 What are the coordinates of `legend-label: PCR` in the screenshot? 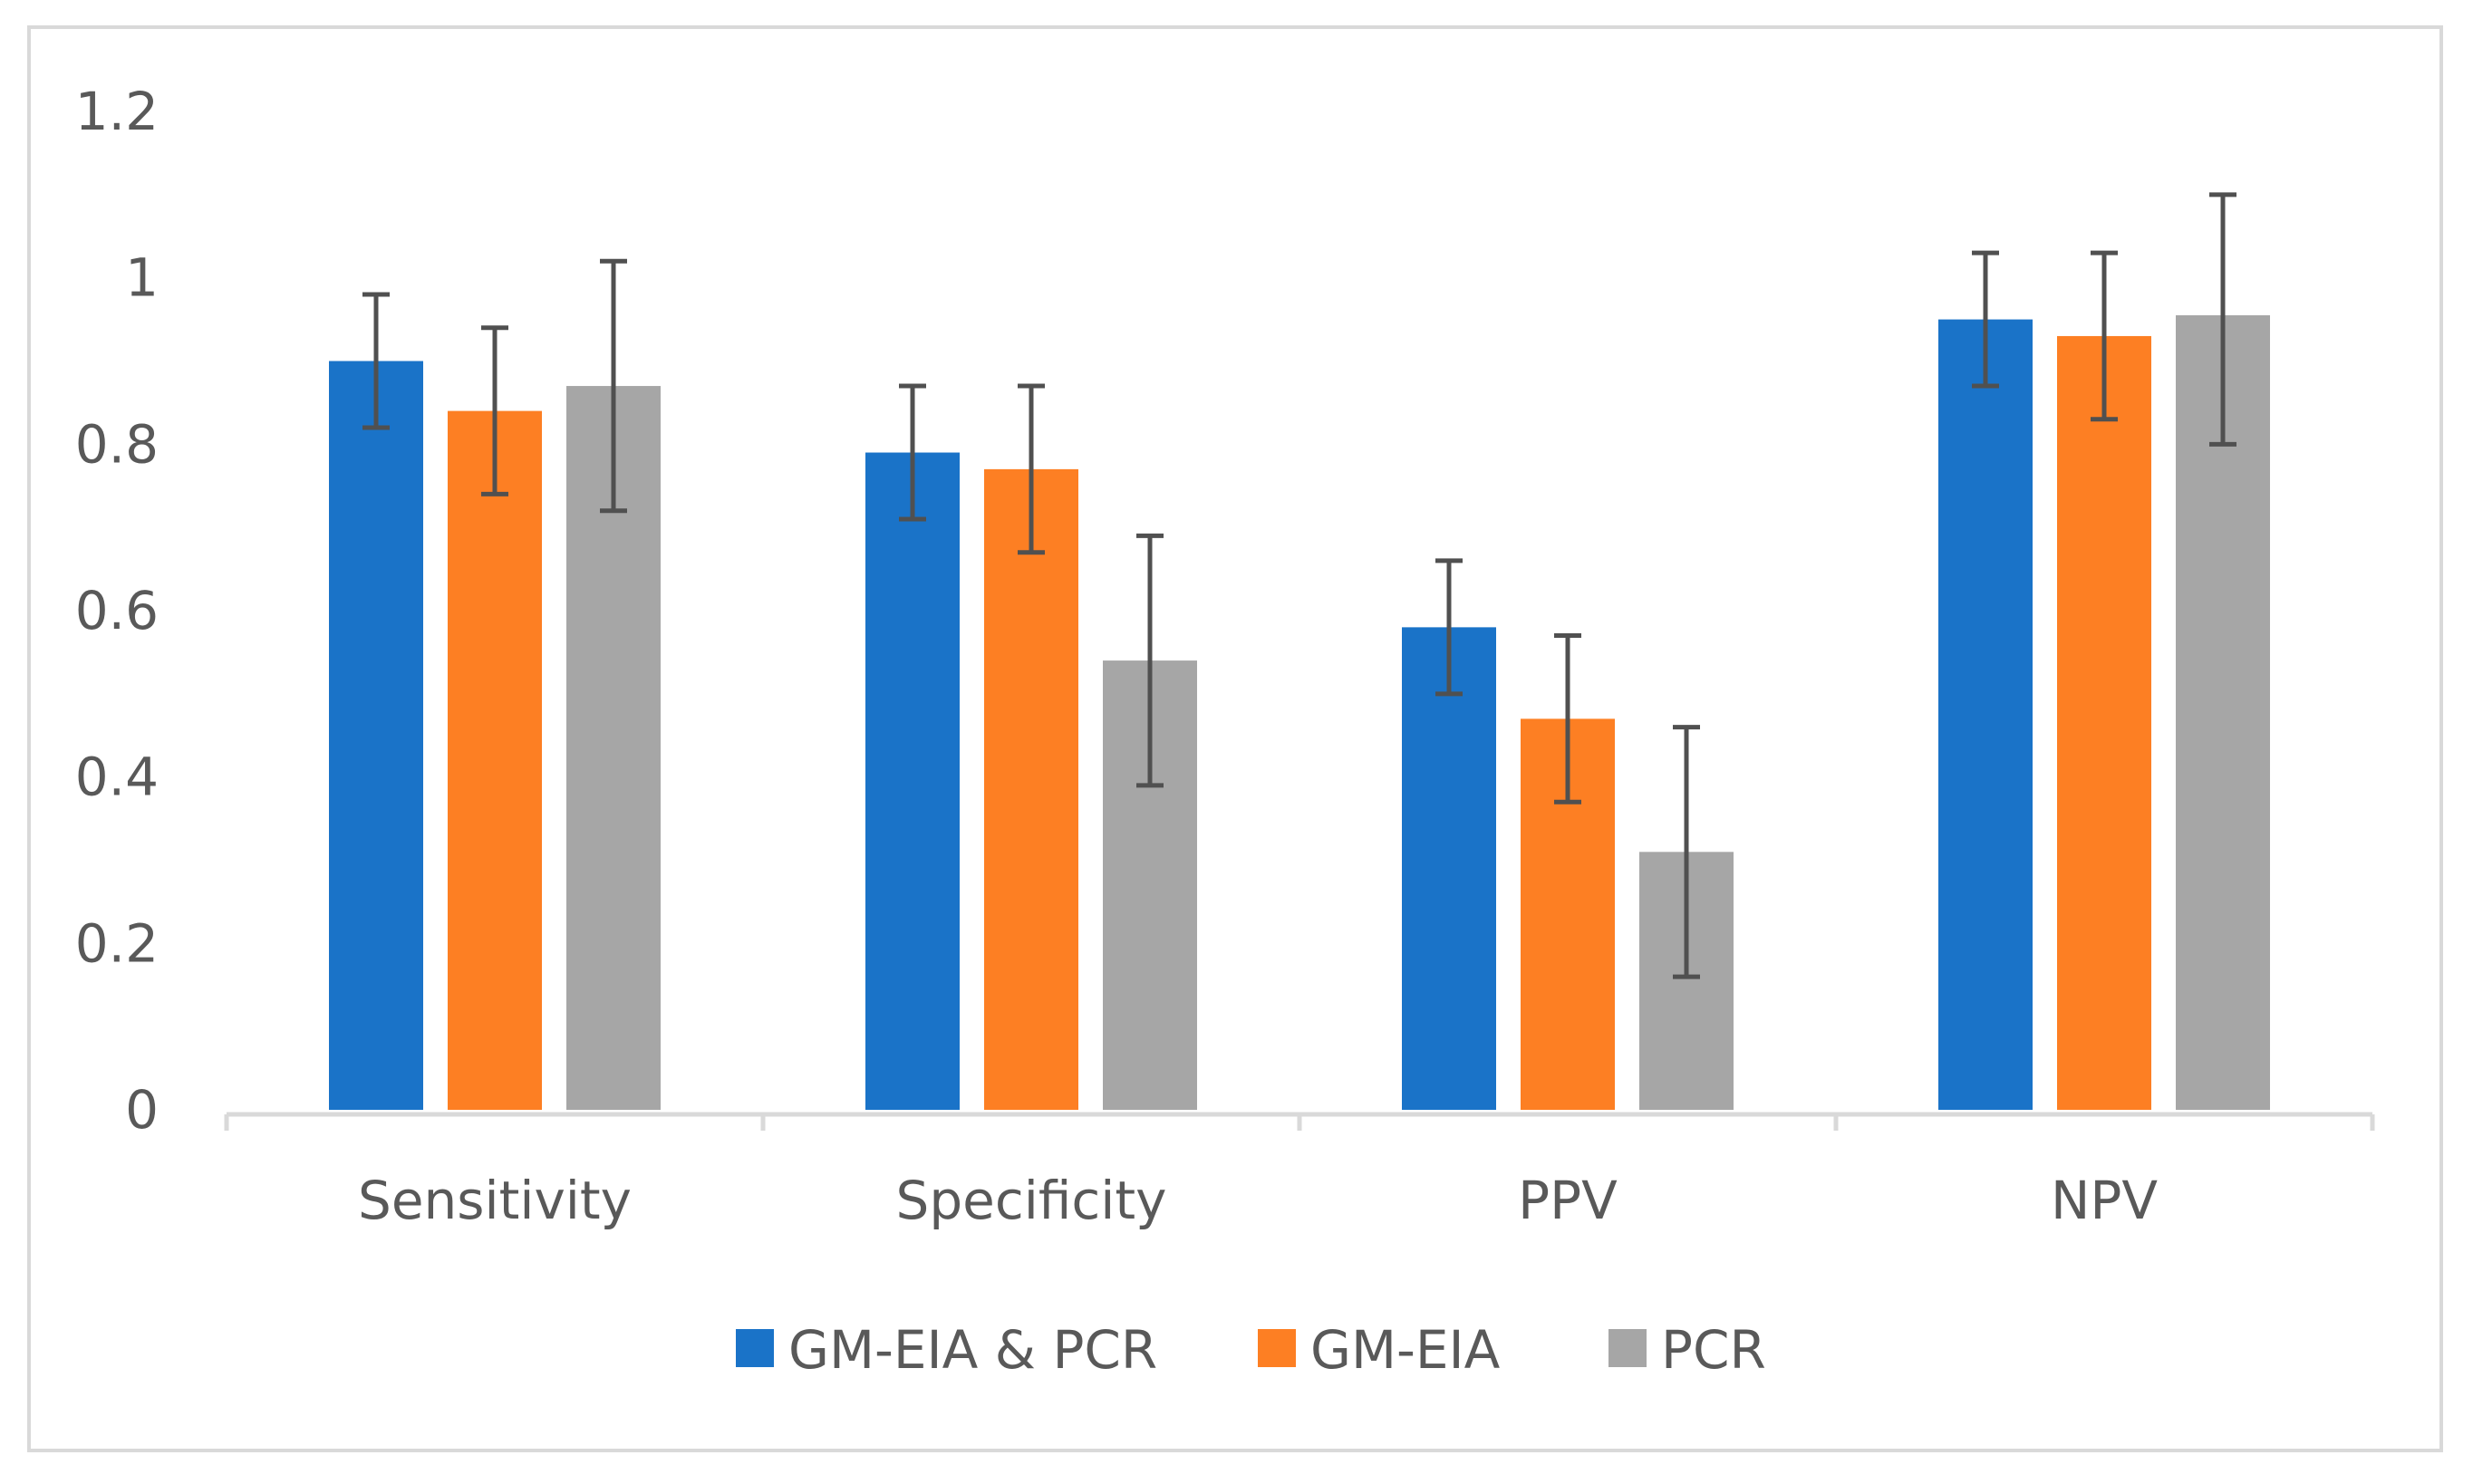 It's located at (1714, 1350).